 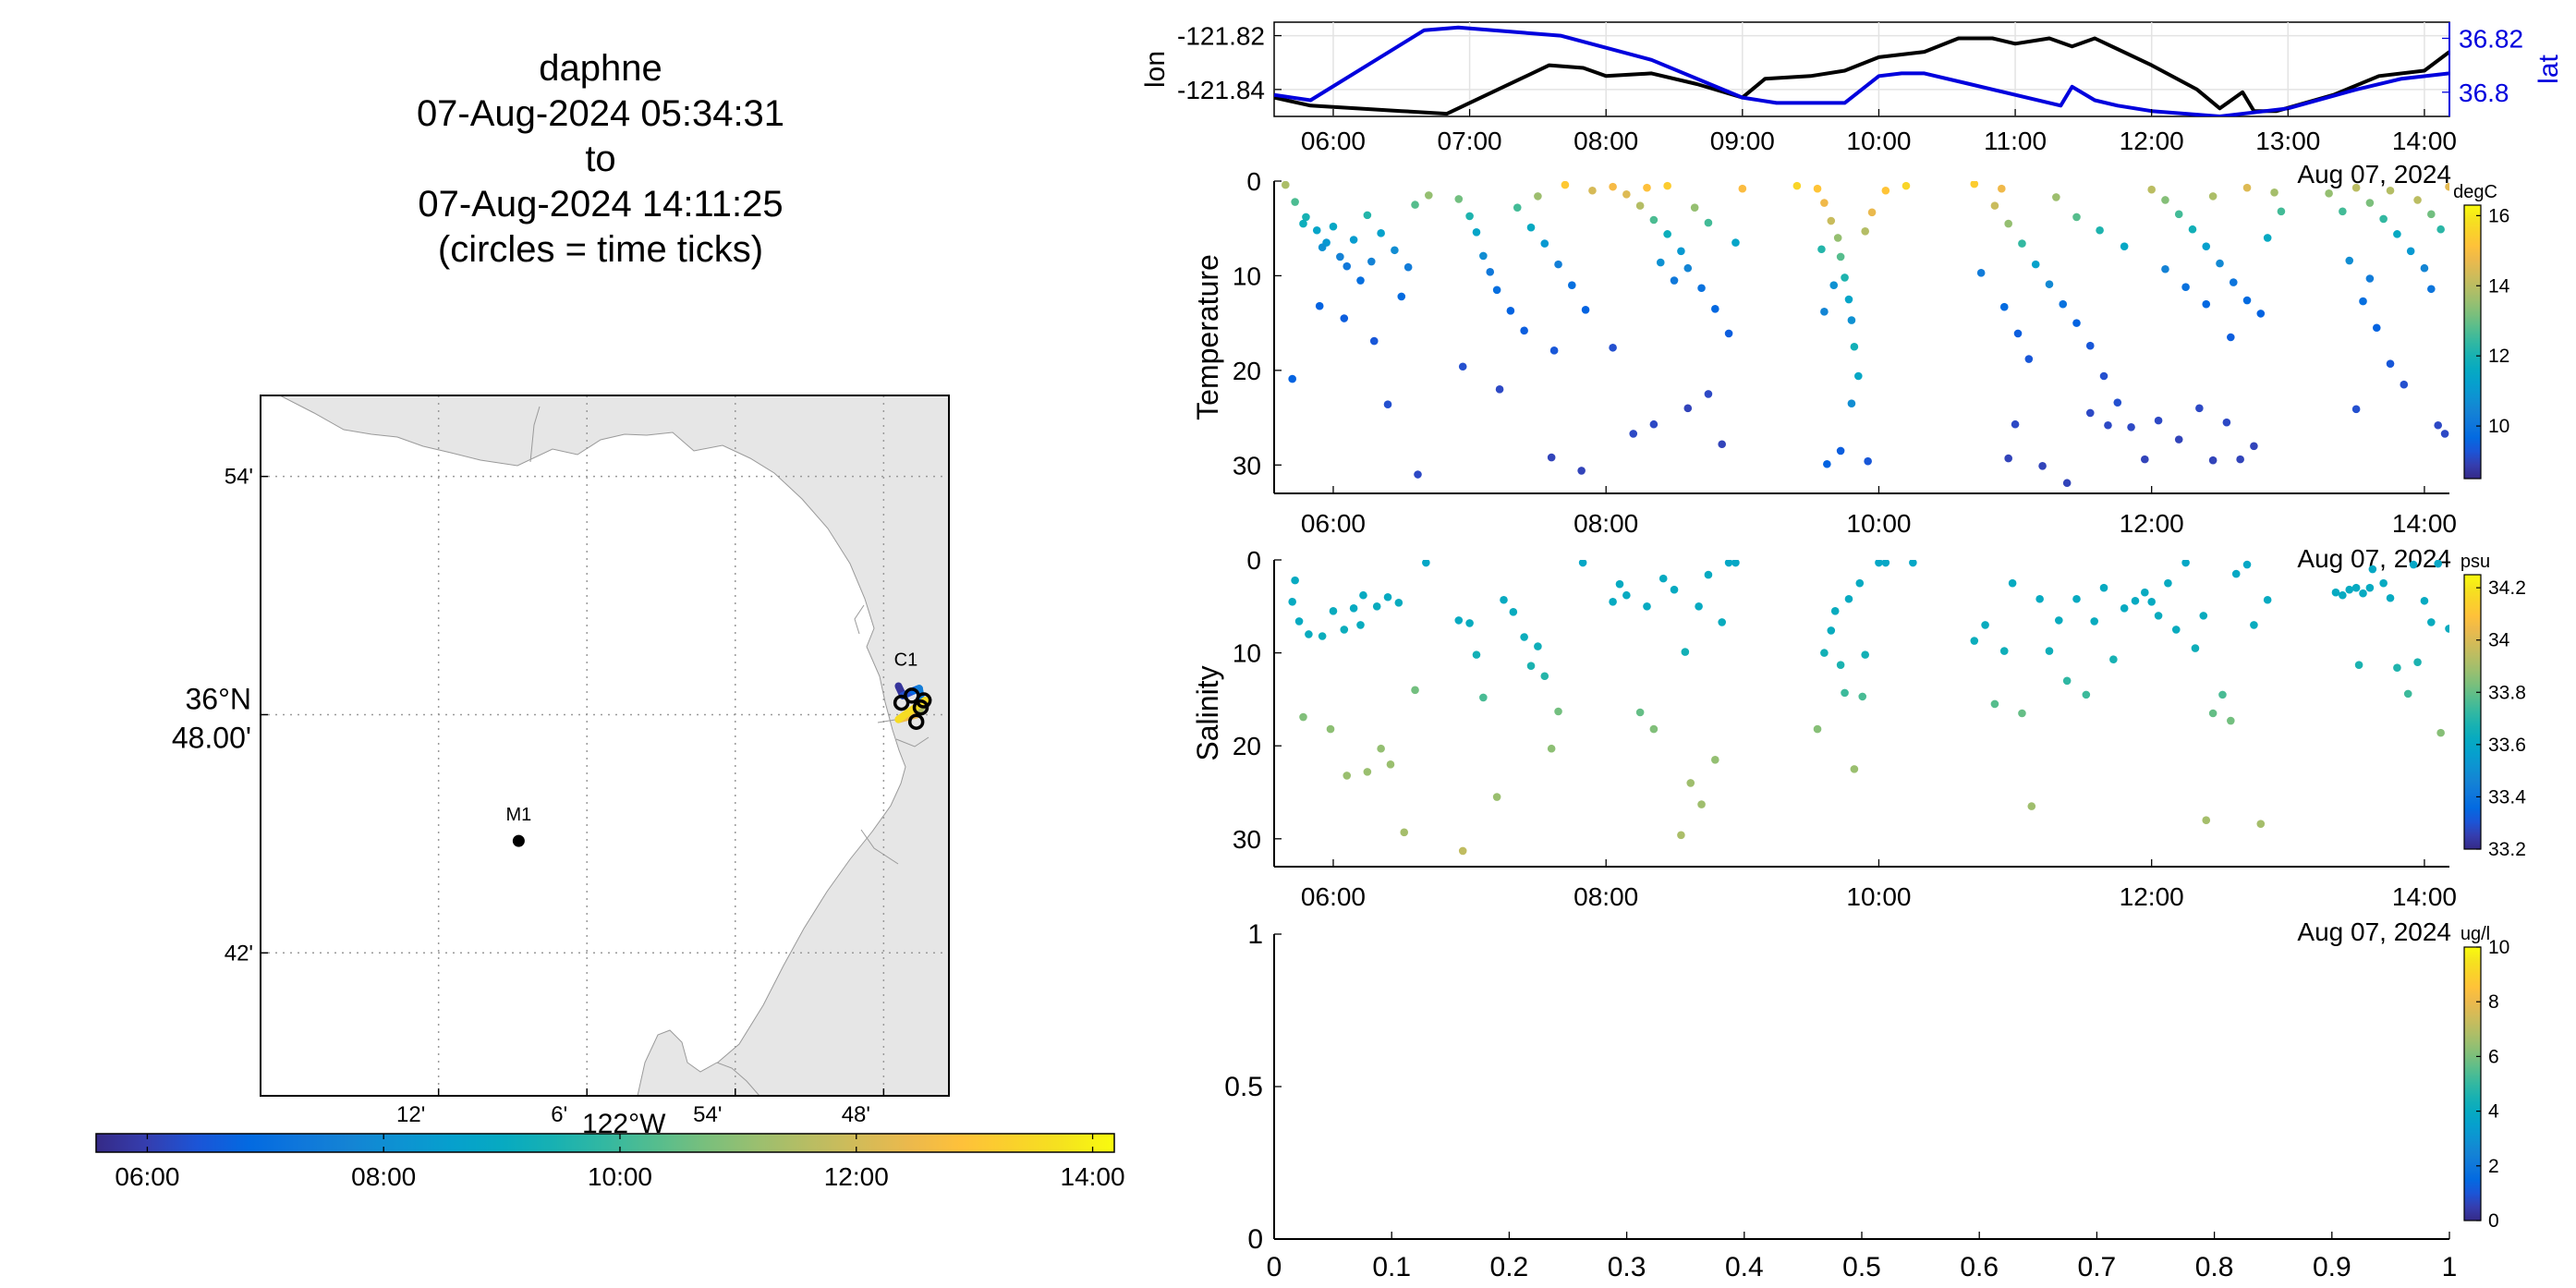 What do you see at coordinates (2499, 640) in the screenshot?
I see `colorbar-tick-label: 34` at bounding box center [2499, 640].